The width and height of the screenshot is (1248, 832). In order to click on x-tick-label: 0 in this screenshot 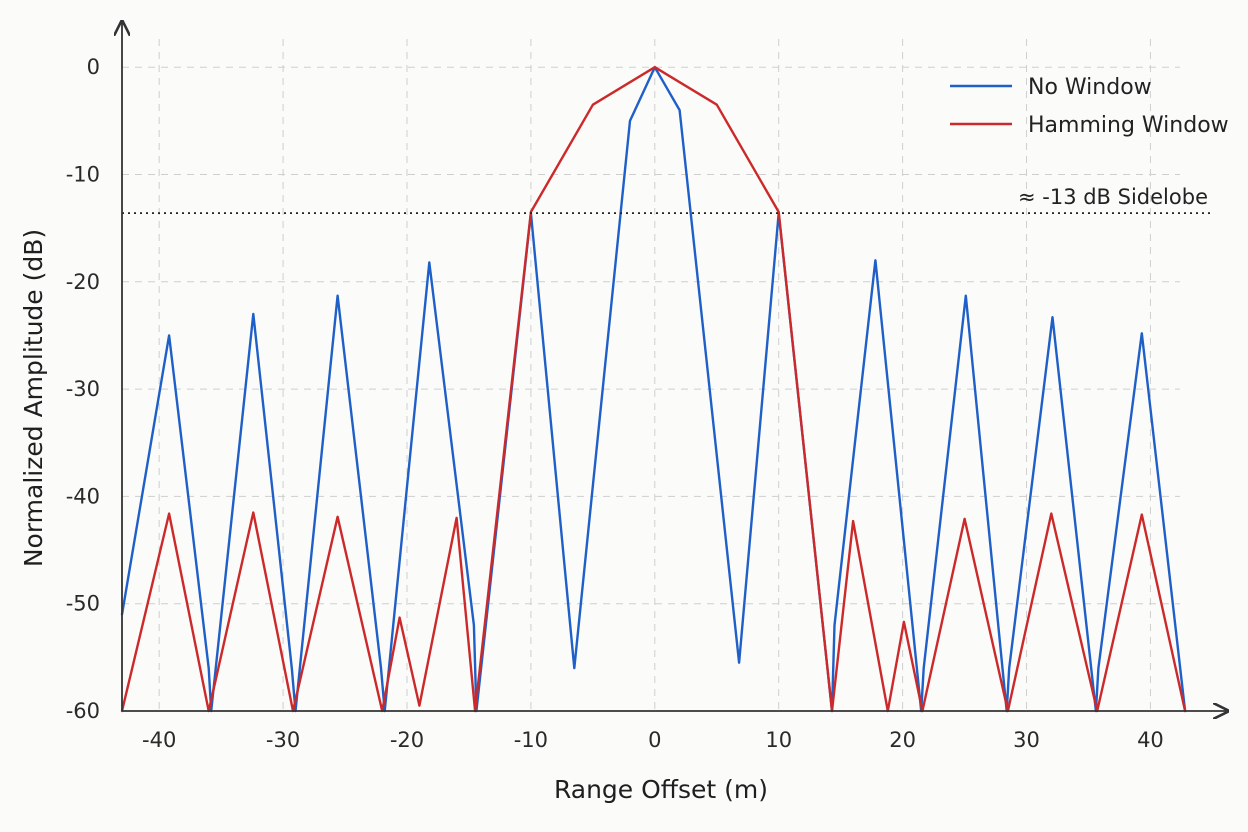, I will do `click(654, 740)`.